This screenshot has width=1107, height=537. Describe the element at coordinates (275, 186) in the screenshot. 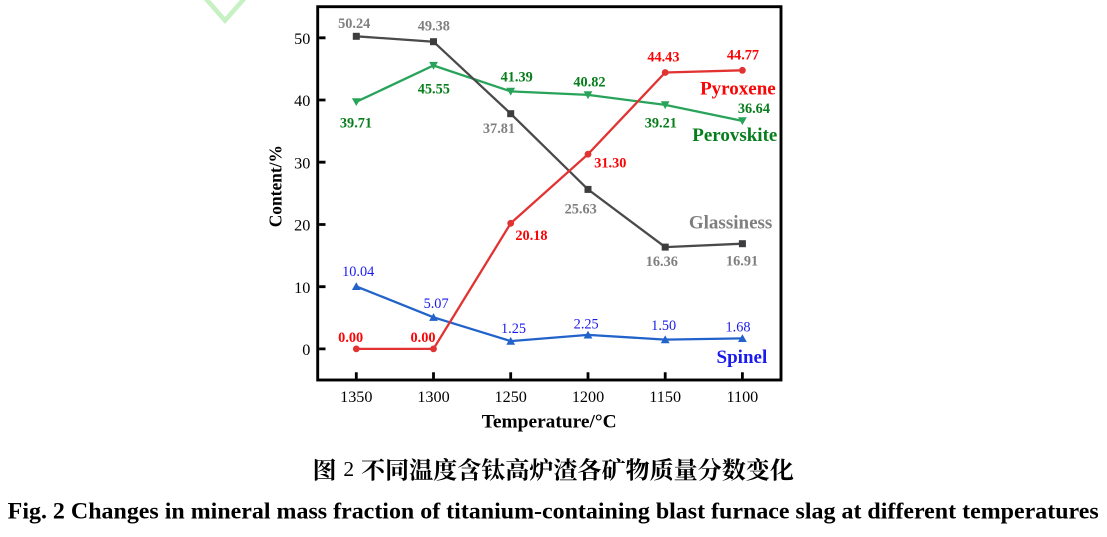

I see `svg-text: Content/%` at that location.